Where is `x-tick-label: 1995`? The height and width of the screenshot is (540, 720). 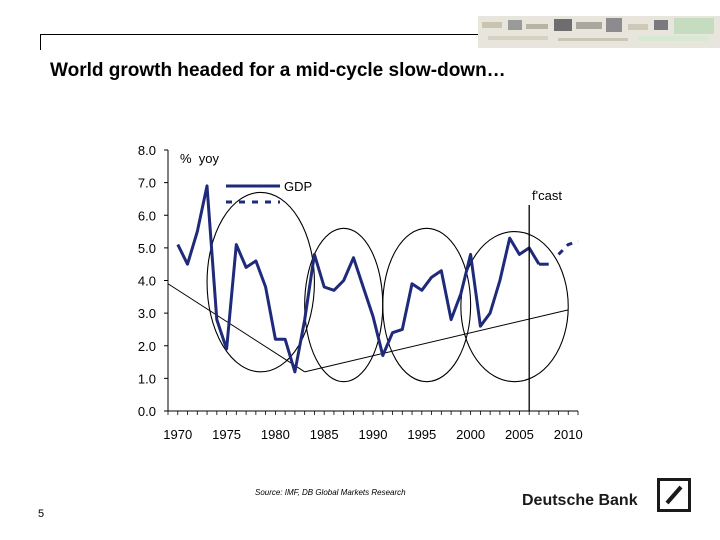
x-tick-label: 1995 is located at coordinates (421, 434).